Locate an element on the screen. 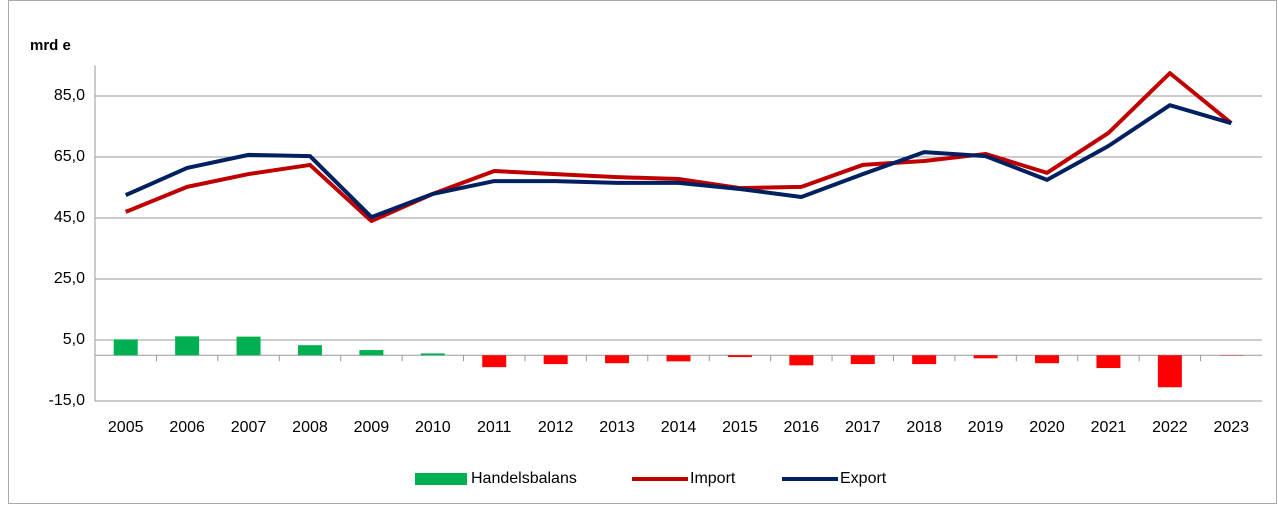 The height and width of the screenshot is (505, 1278). x-tick-label: 2008 is located at coordinates (310, 427).